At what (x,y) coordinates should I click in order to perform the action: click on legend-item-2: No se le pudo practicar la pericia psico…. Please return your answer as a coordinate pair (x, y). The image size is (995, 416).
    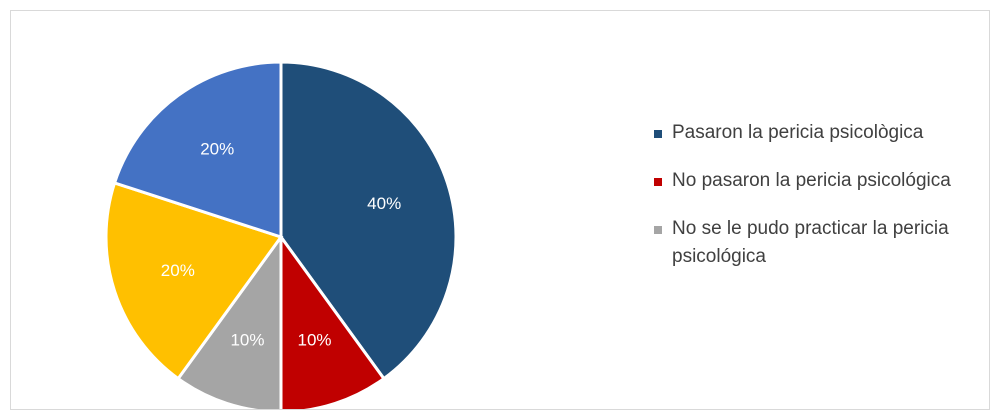
    Looking at the image, I should click on (814, 243).